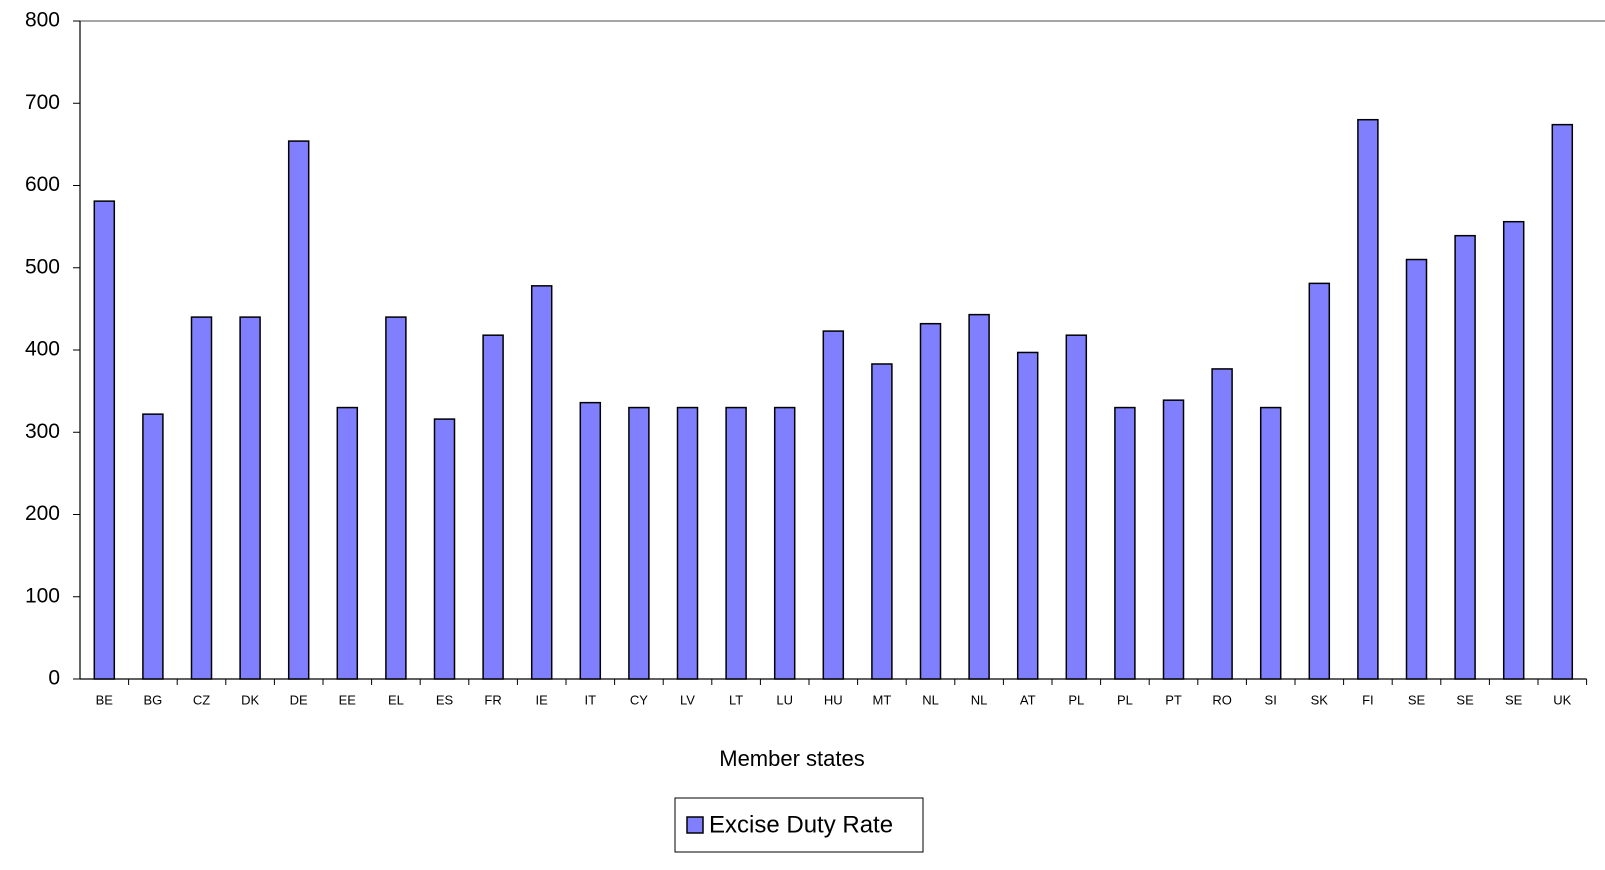 This screenshot has height=870, width=1605. What do you see at coordinates (42, 513) in the screenshot?
I see `y-tick-label: 200` at bounding box center [42, 513].